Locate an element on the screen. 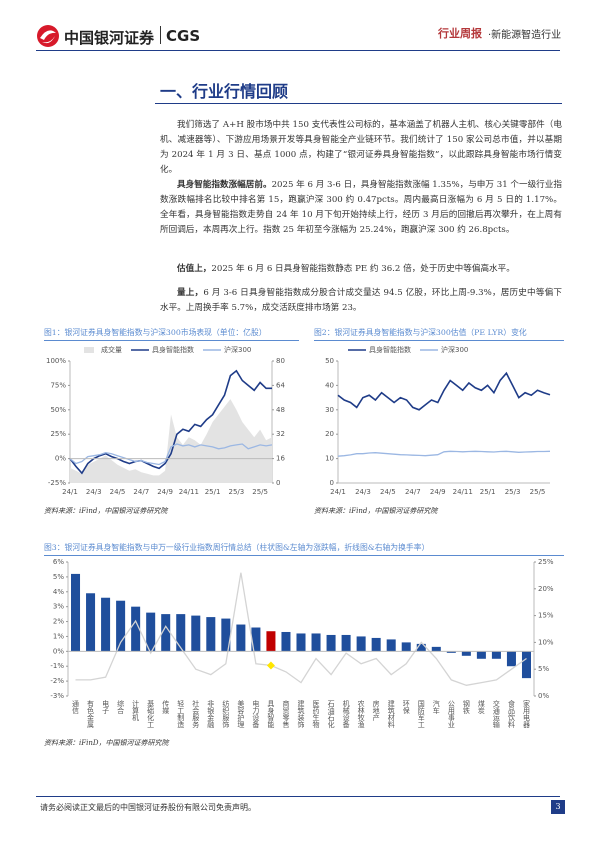 The image size is (595, 841). y-tick-label: 1% is located at coordinates (58, 636).